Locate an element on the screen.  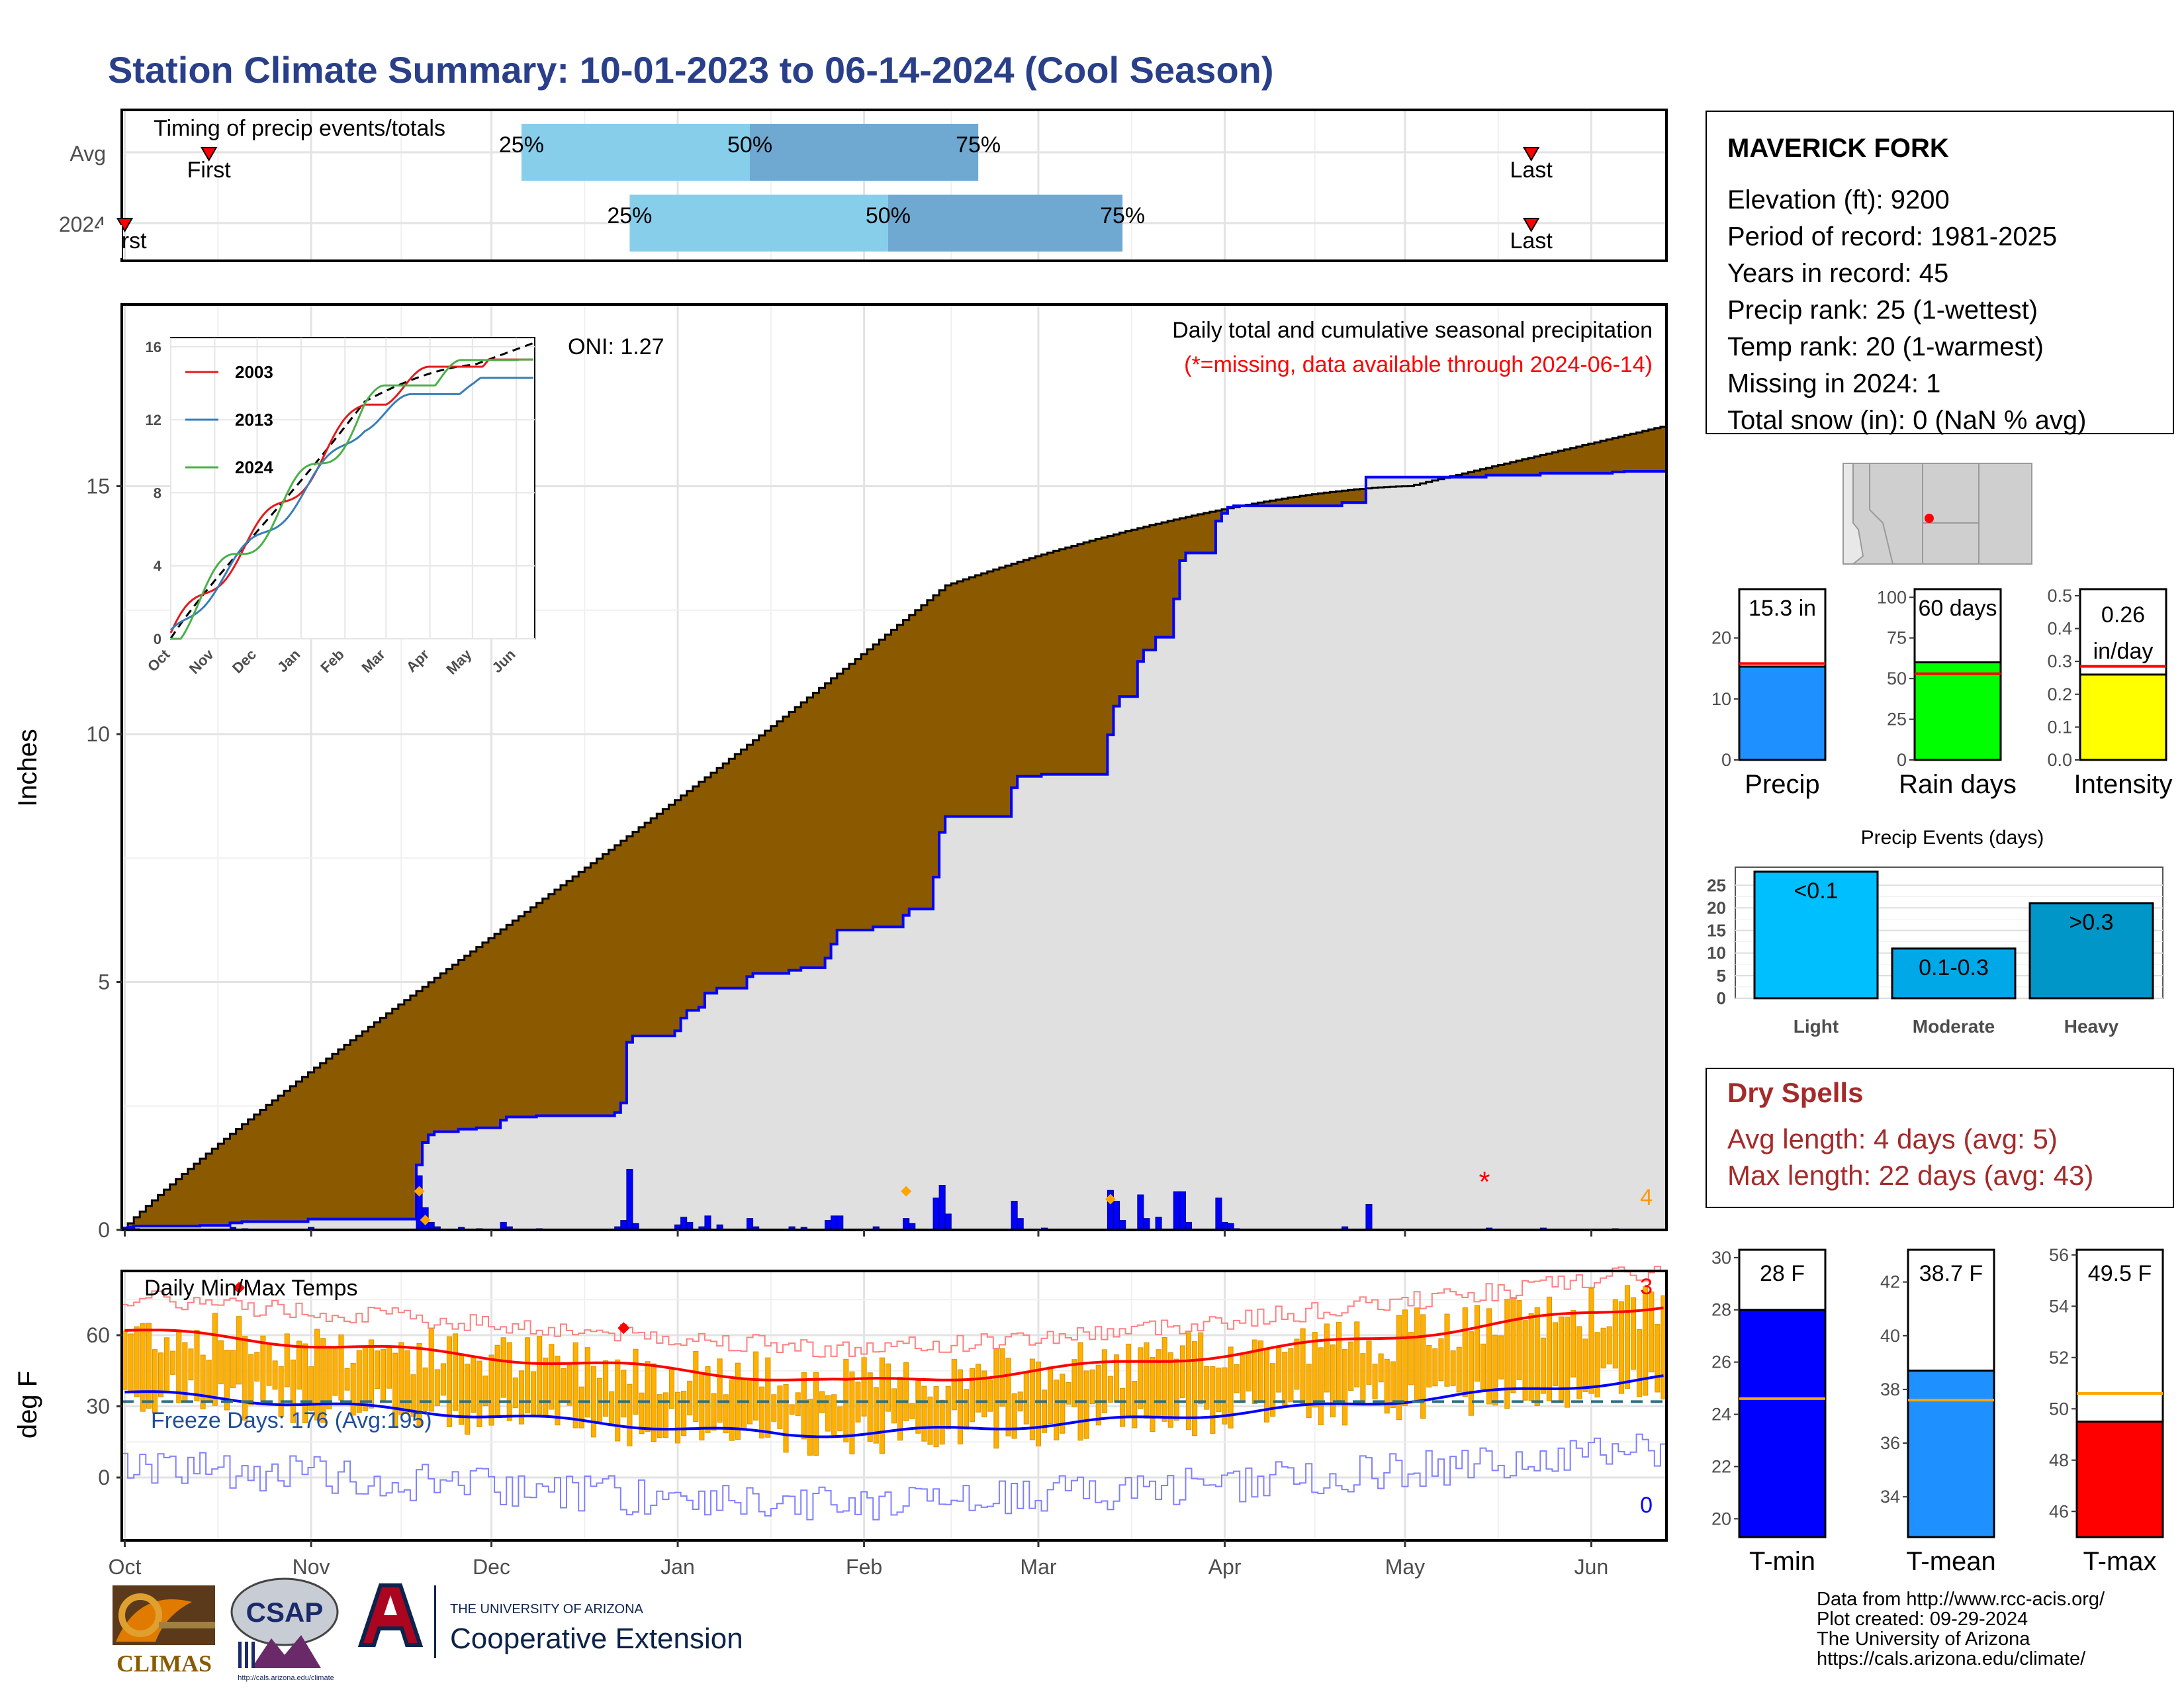
inset-x-tick-label: Feb is located at coordinates (332, 661).